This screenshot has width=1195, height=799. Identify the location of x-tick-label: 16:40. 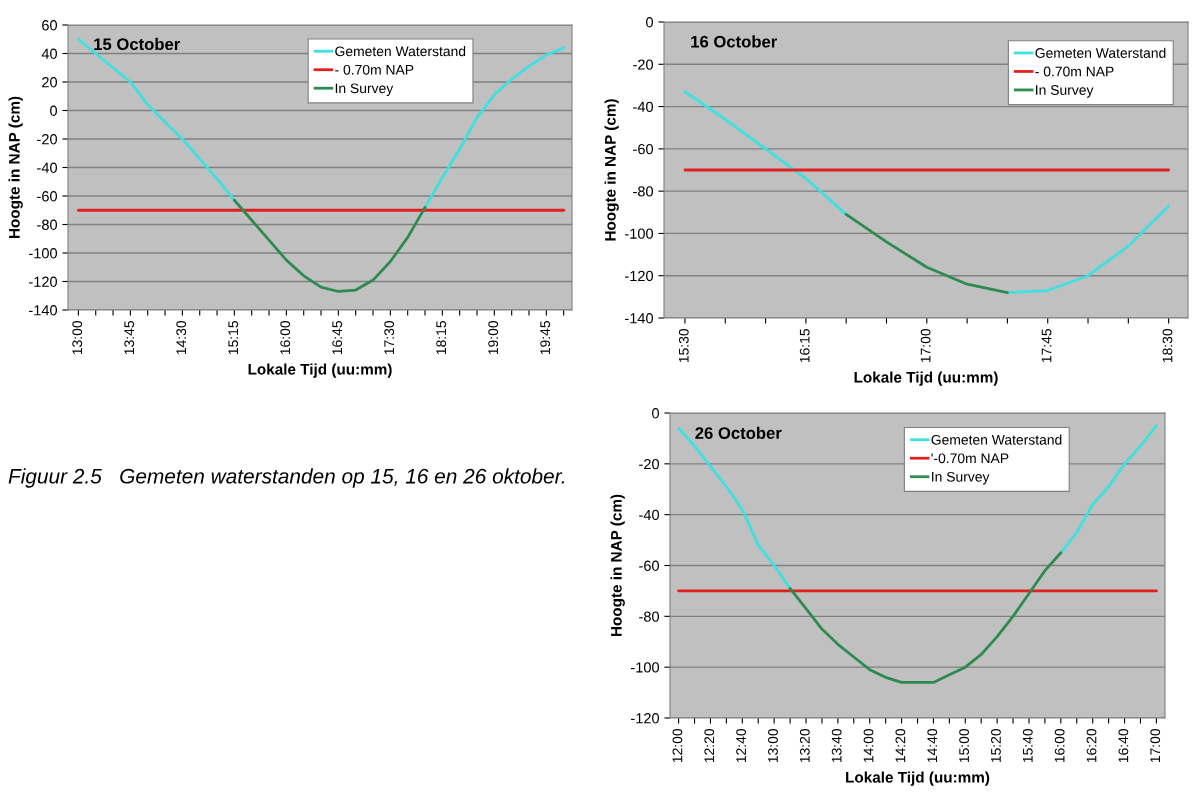
(1123, 745).